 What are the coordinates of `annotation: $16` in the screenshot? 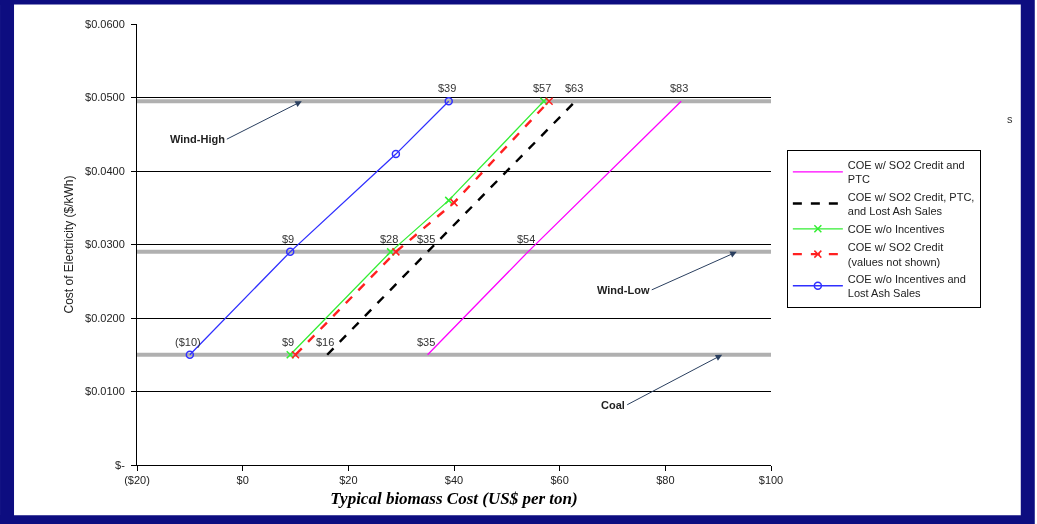 It's located at (325, 342).